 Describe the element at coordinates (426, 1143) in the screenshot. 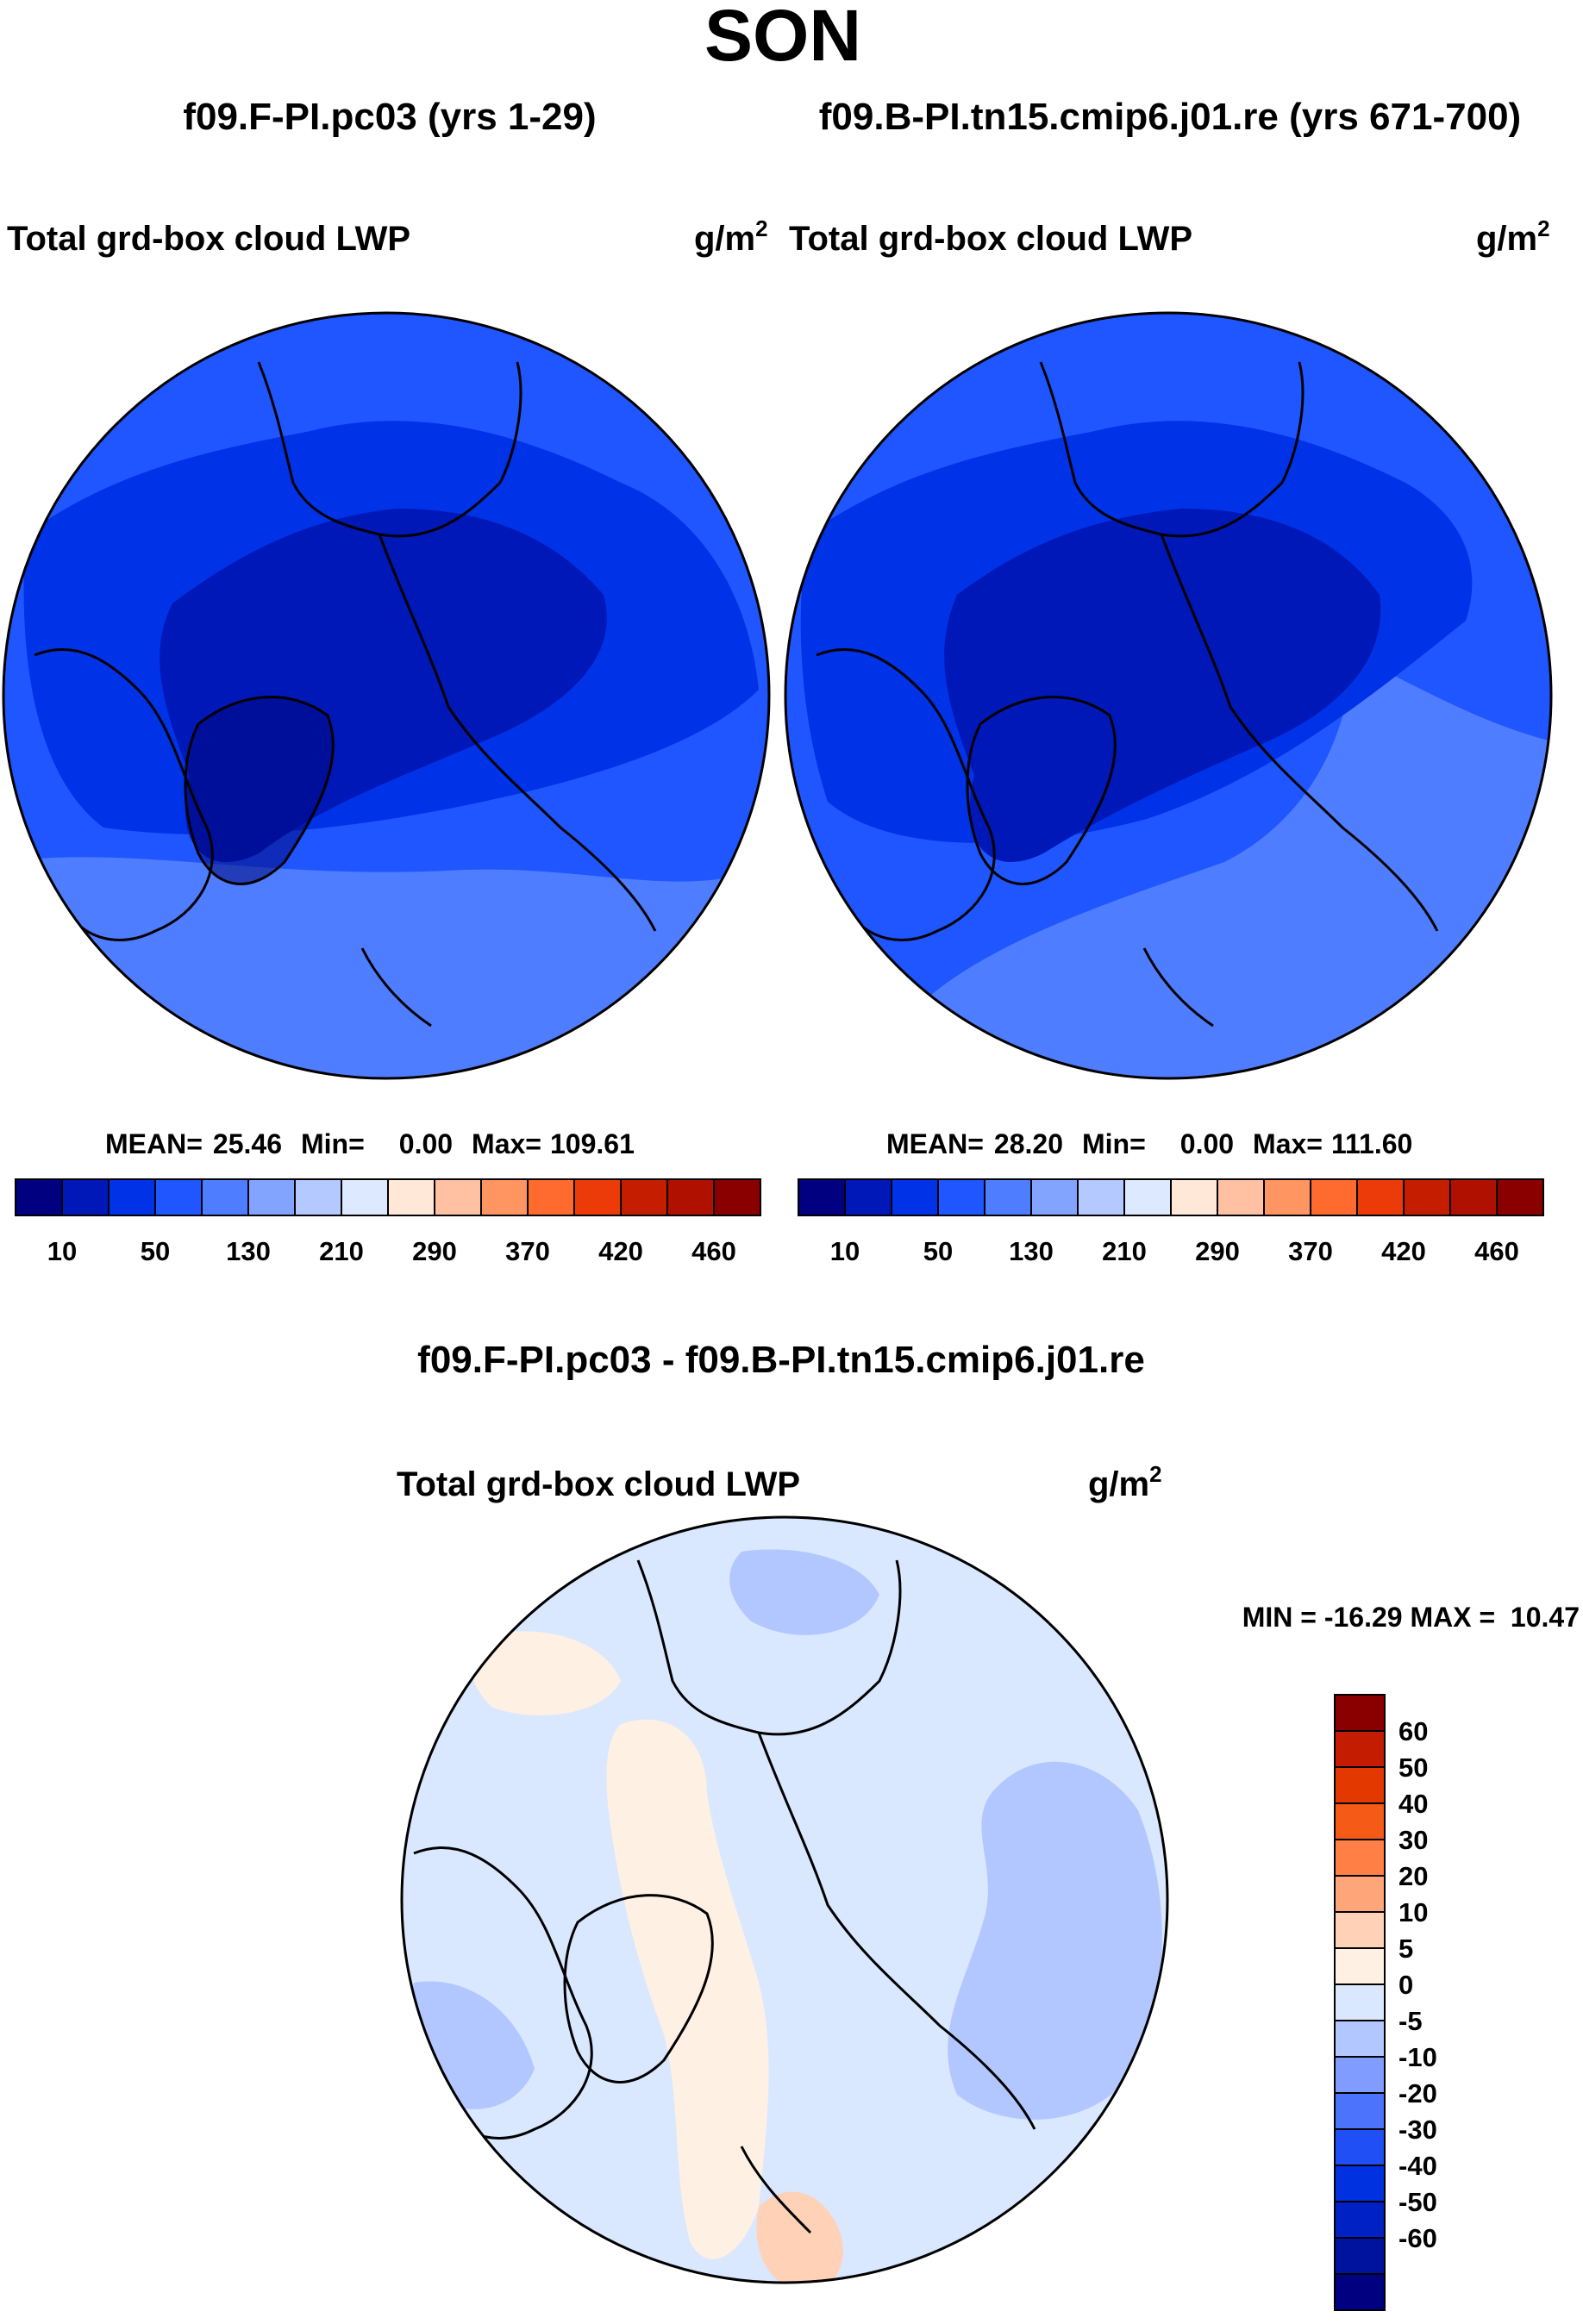

I see `left-min-value: 0.00` at that location.